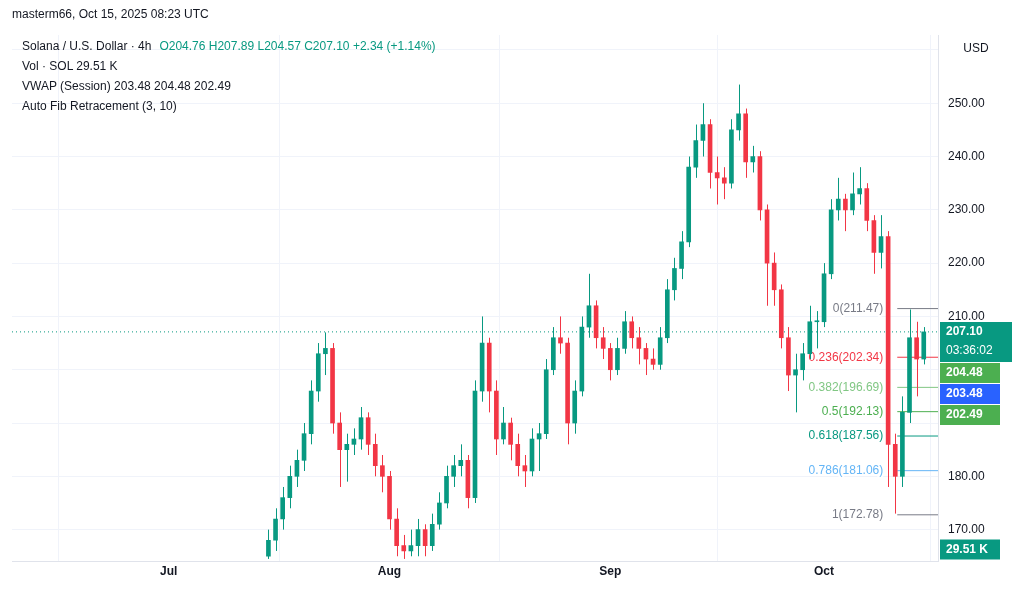 This screenshot has width=1024, height=590. What do you see at coordinates (846, 435) in the screenshot?
I see `ref-line-label: 0.618(187.56)` at bounding box center [846, 435].